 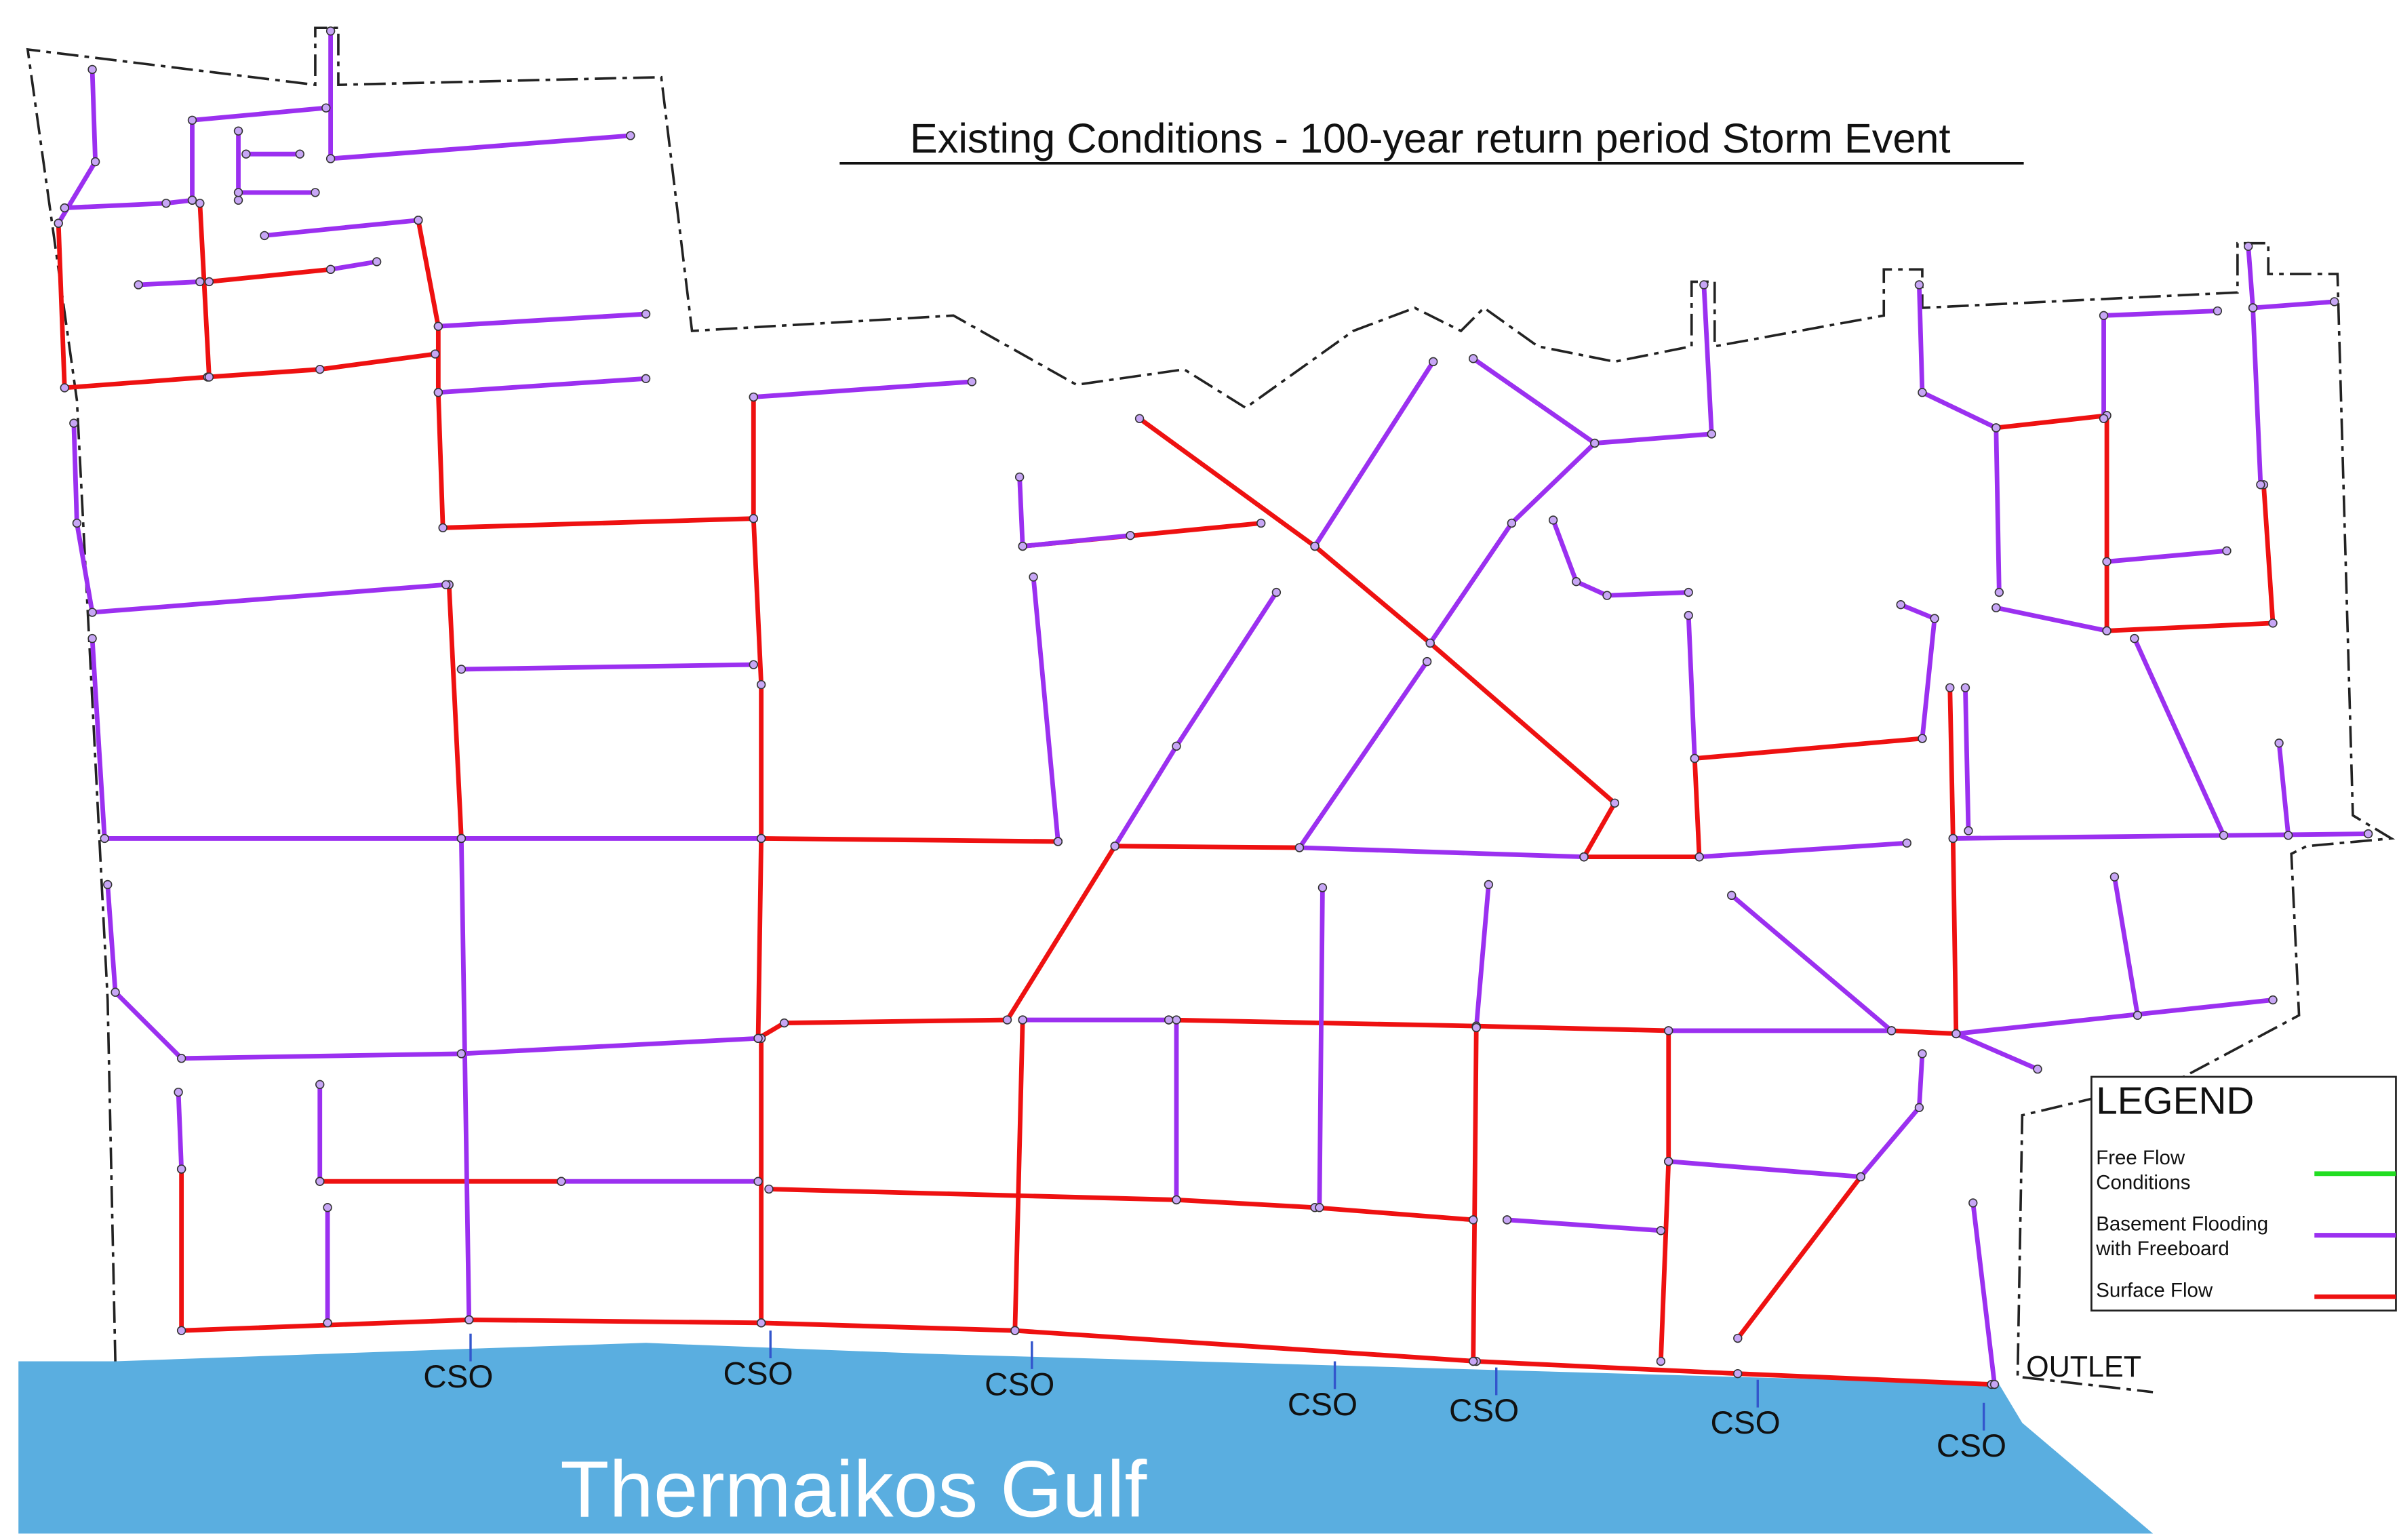 I want to click on legend-label: Basement Flooding, so click(x=2182, y=1224).